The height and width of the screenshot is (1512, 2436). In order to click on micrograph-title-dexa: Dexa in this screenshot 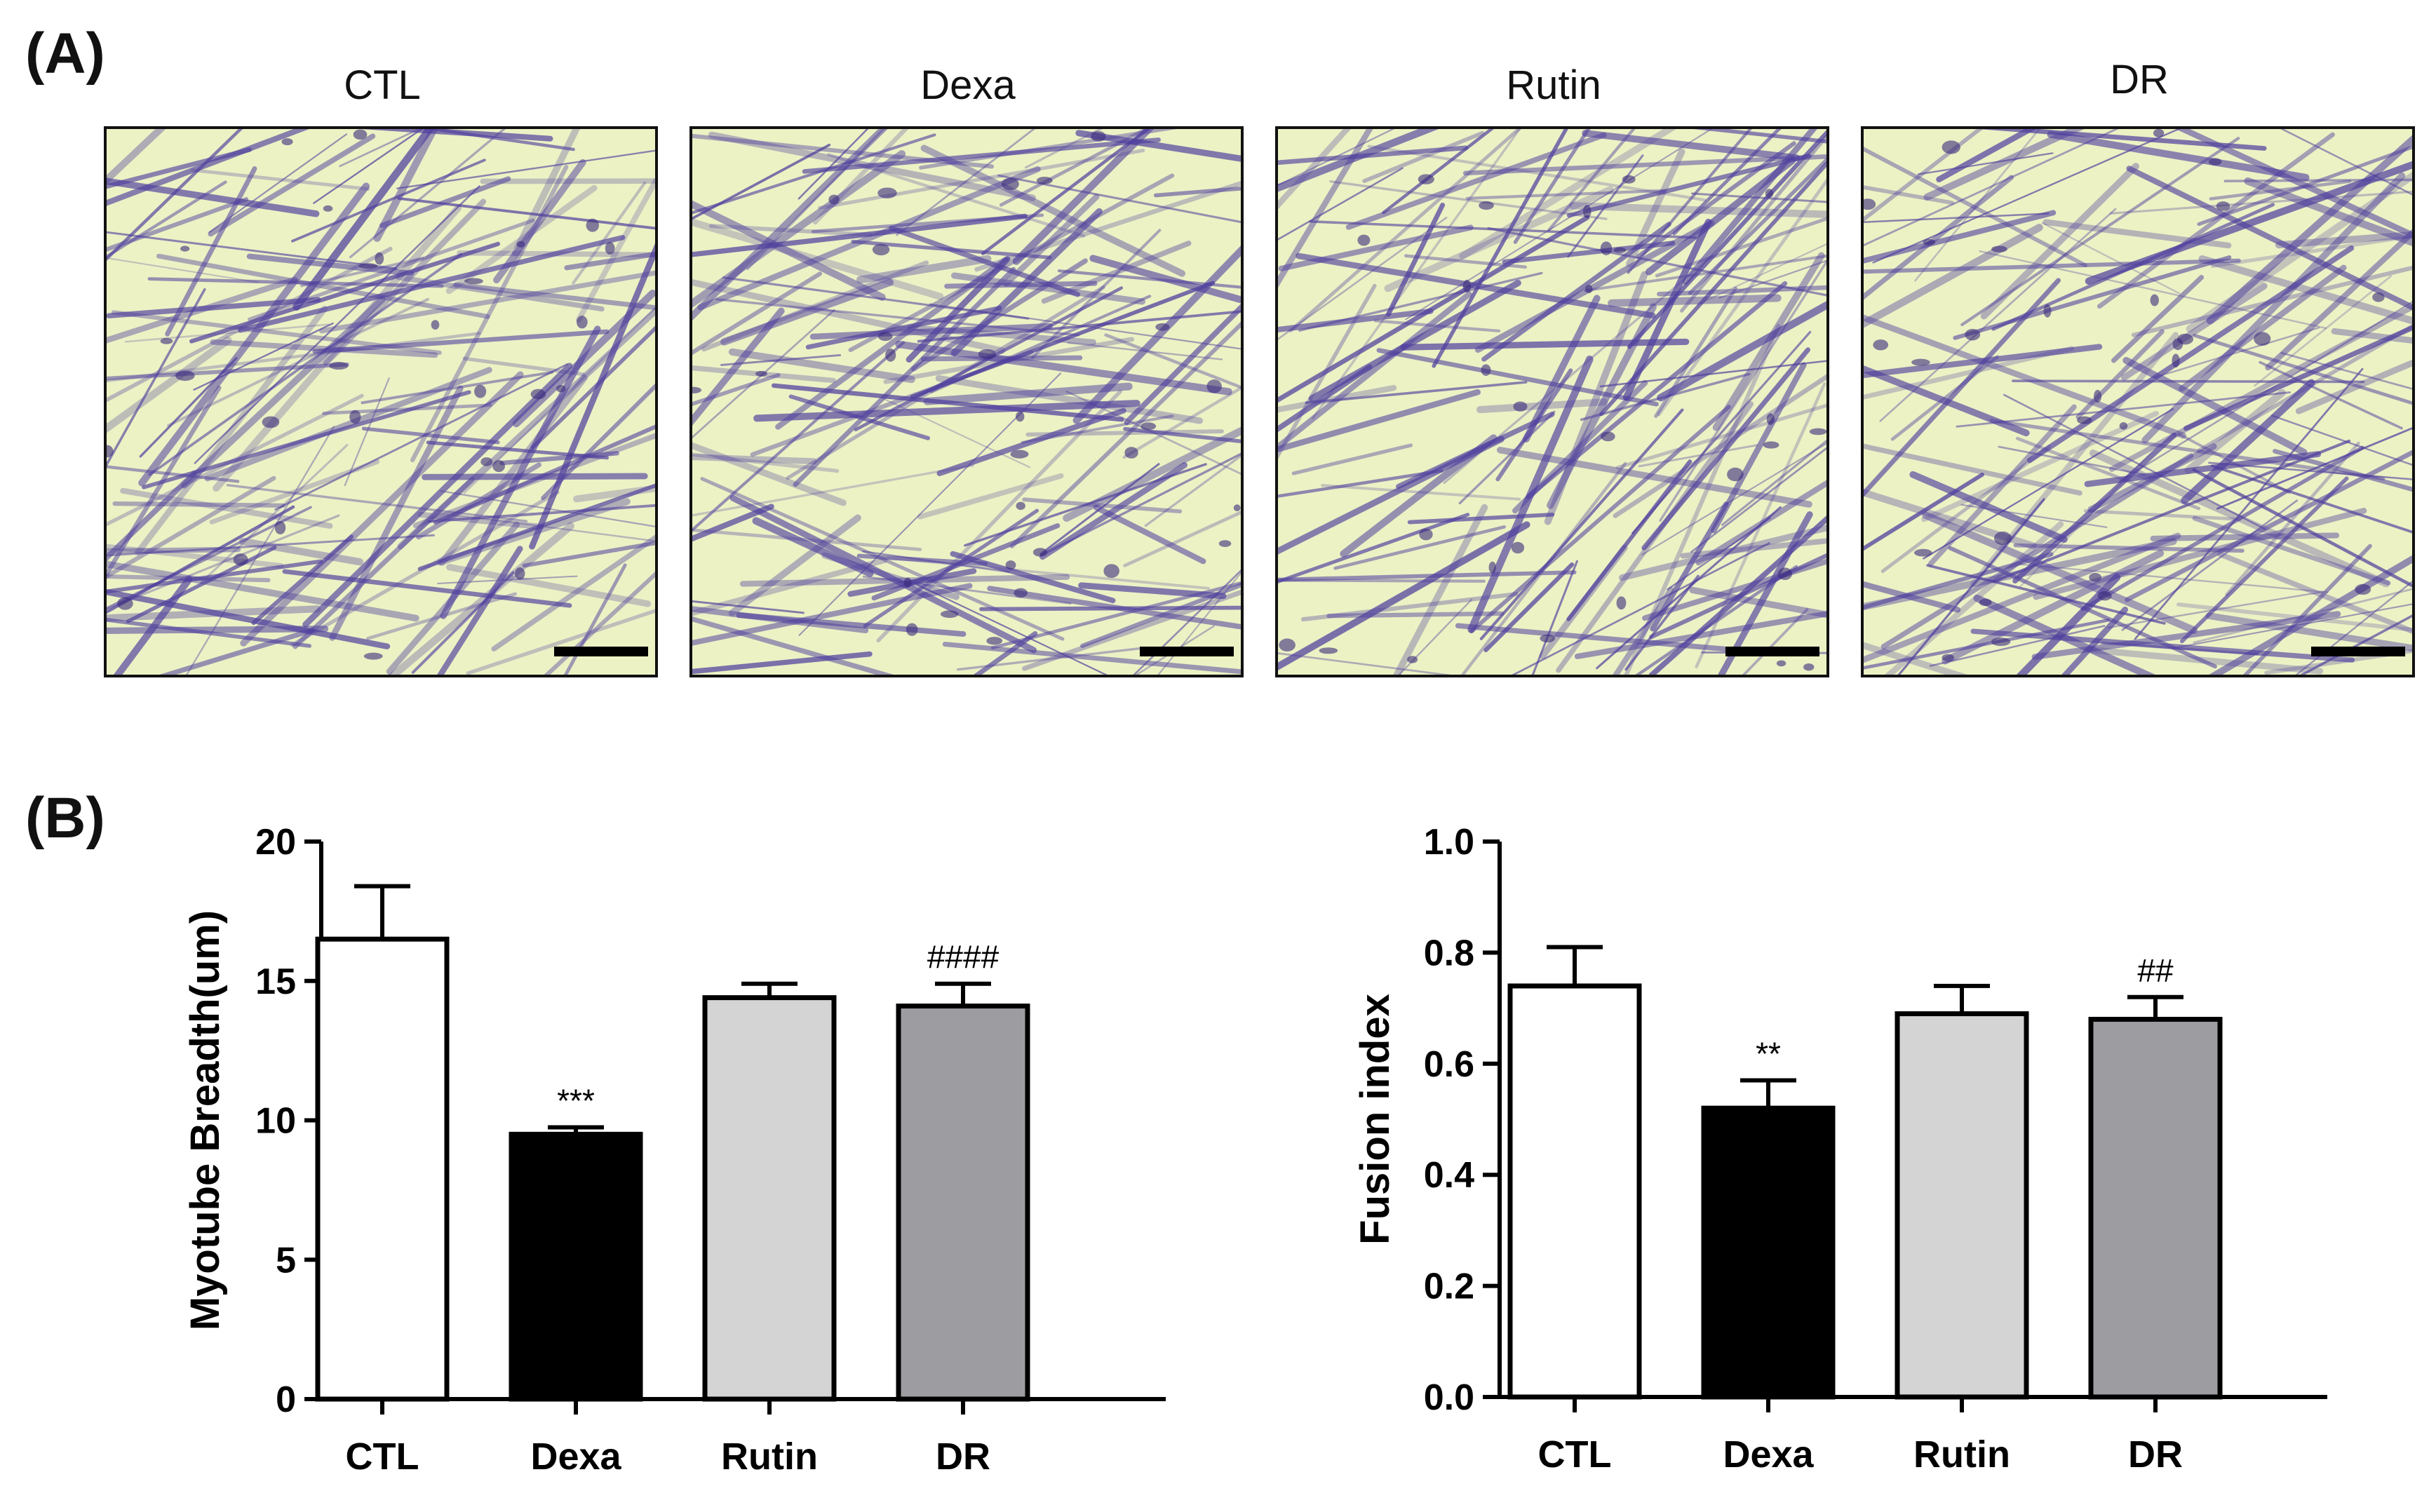, I will do `click(968, 85)`.